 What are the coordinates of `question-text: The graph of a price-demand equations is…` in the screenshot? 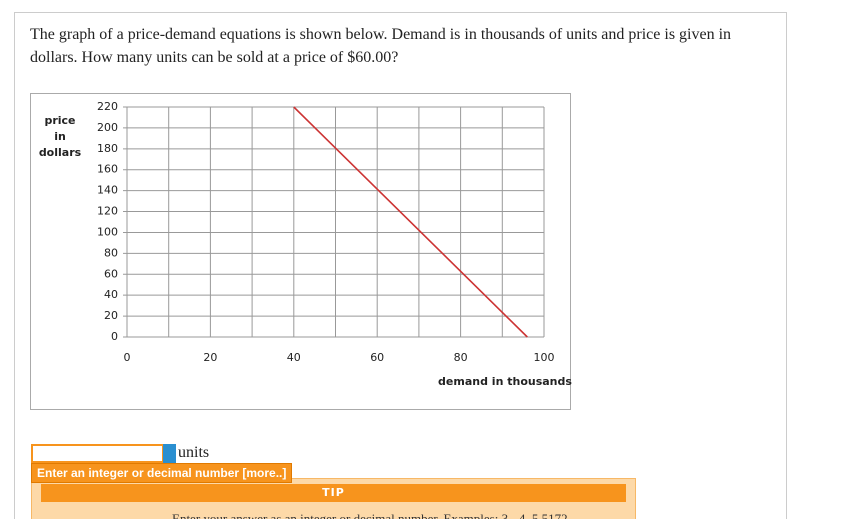 It's located at (381, 46).